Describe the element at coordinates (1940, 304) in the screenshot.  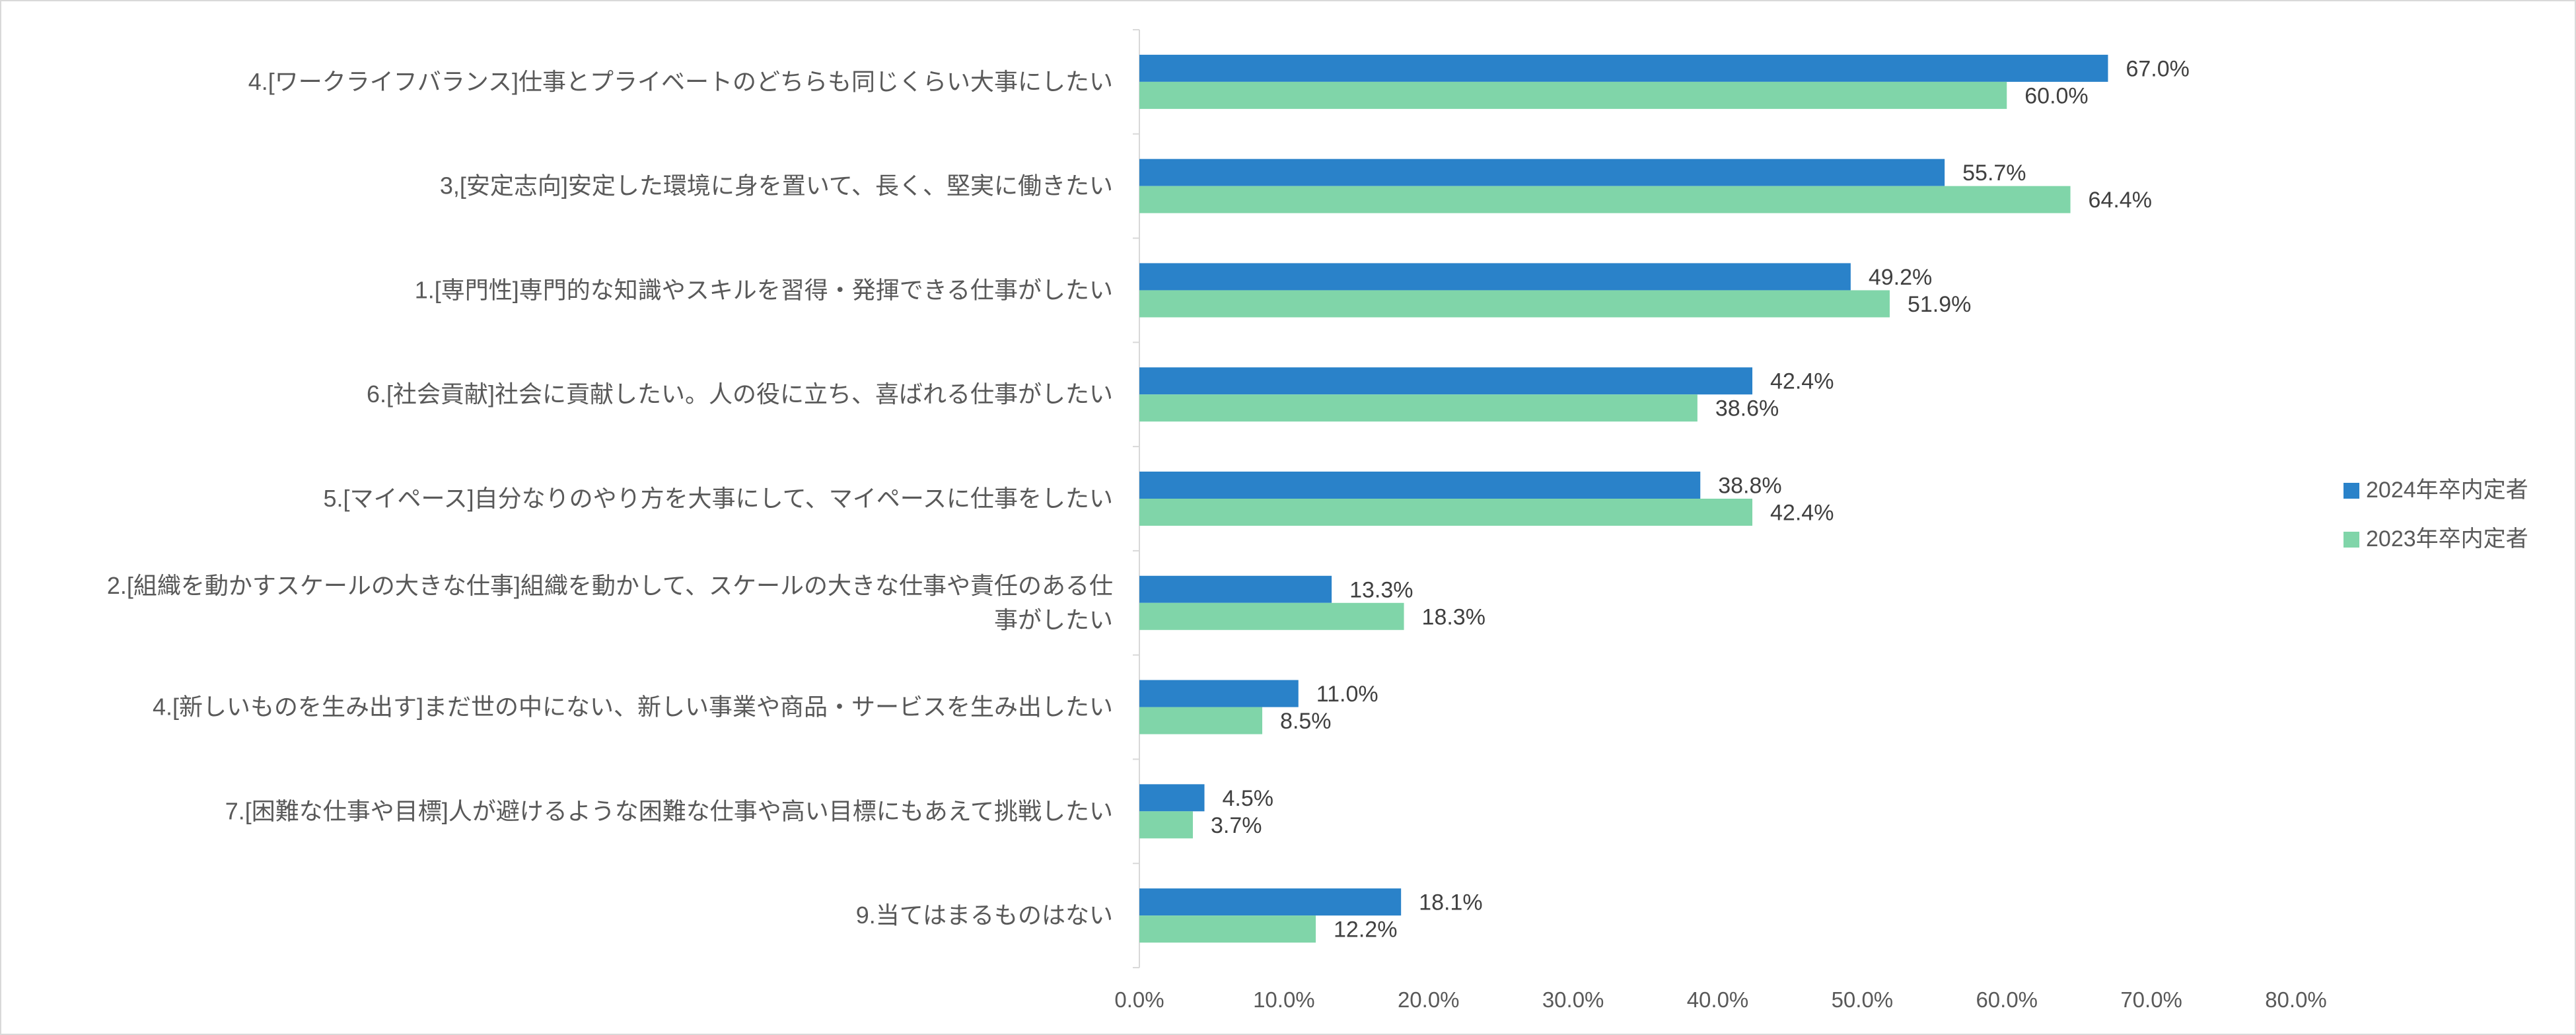
I see `data-label: 51.9%` at that location.